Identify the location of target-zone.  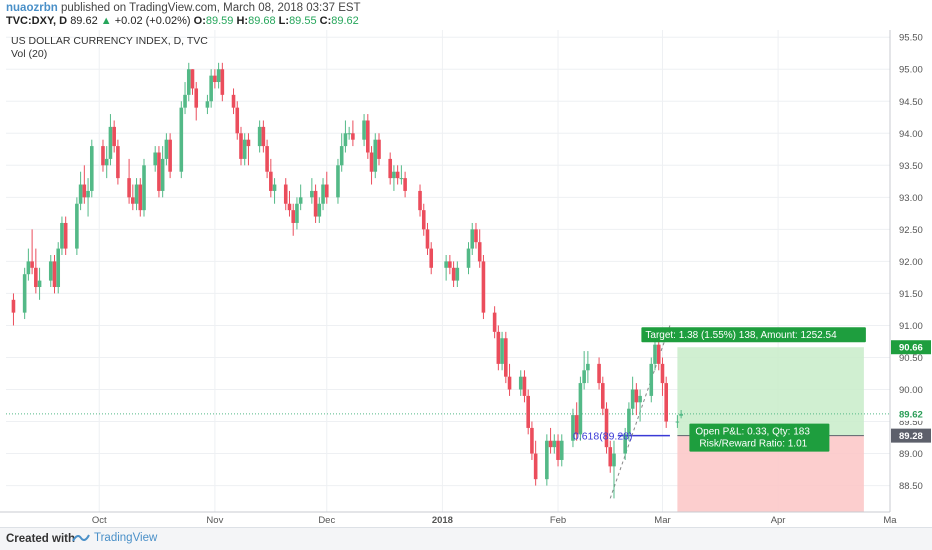
(770, 391).